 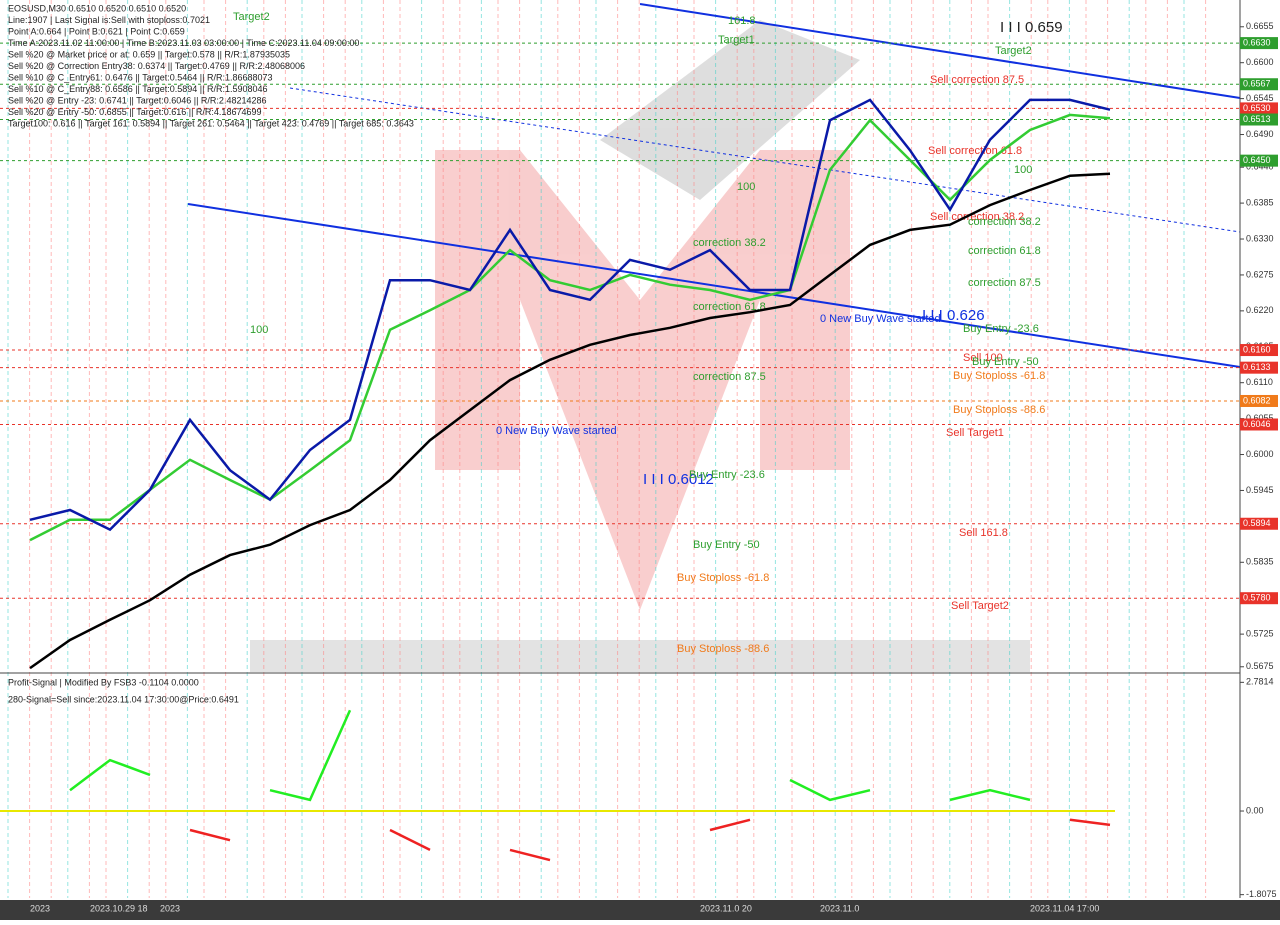 What do you see at coordinates (977, 80) in the screenshot?
I see `annotation: Sell correction 87.5` at bounding box center [977, 80].